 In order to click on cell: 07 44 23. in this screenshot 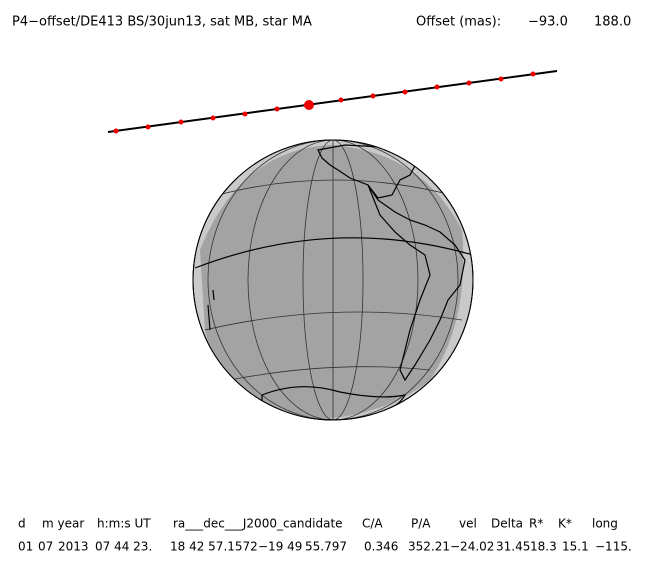, I will do `click(123, 547)`.